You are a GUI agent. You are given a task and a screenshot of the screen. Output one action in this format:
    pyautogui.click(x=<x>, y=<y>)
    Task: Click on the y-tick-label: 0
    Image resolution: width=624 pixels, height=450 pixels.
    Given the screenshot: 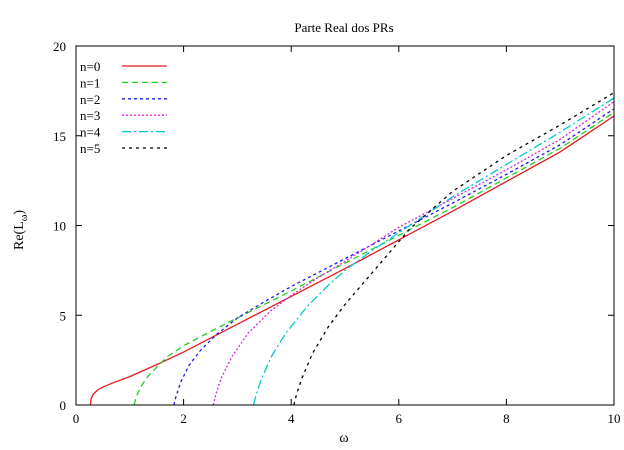 What is the action you would take?
    pyautogui.click(x=63, y=405)
    